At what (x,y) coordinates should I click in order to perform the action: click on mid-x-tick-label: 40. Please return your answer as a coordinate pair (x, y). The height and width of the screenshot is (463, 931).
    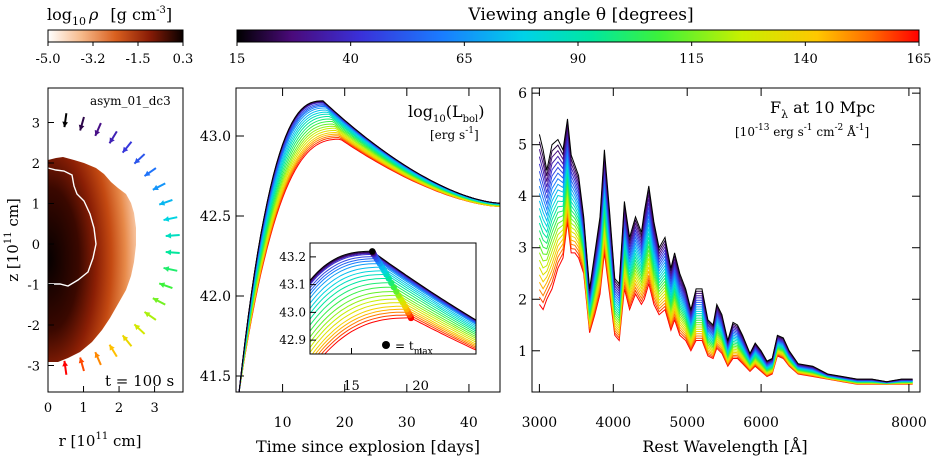
    Looking at the image, I should click on (469, 423).